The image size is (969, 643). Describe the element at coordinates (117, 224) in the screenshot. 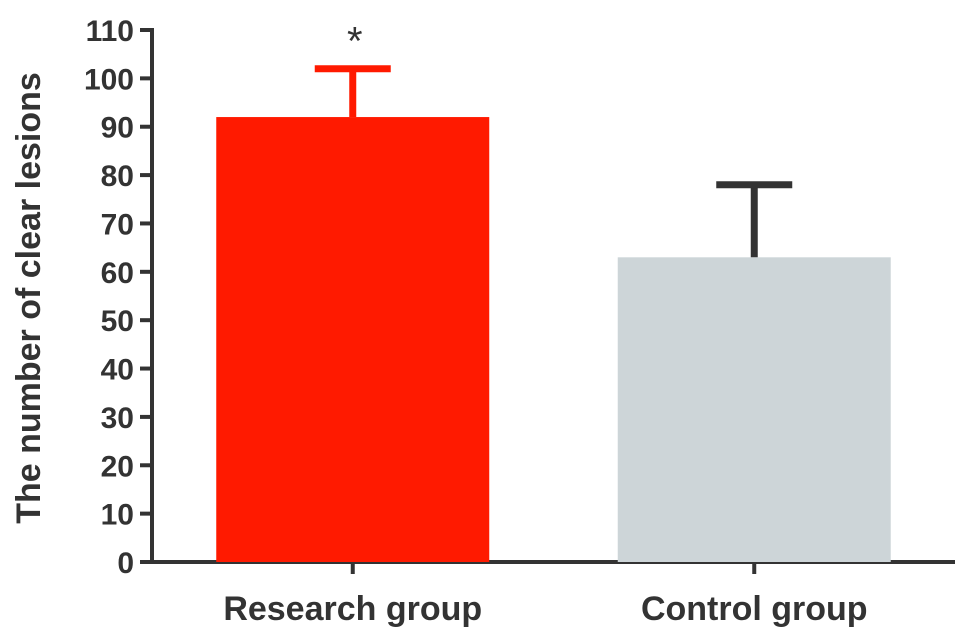

I see `y-tick-label: 70` at that location.